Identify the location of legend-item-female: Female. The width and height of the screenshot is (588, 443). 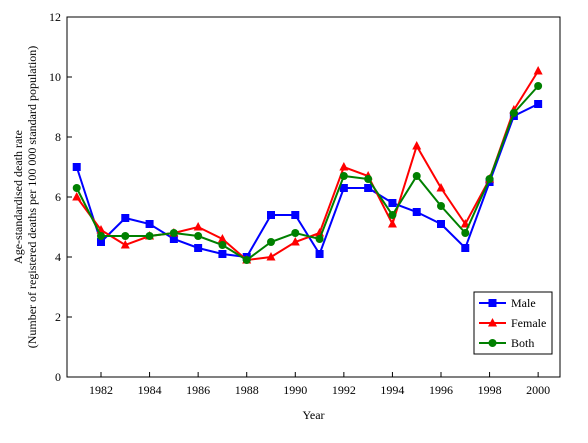
(512, 323).